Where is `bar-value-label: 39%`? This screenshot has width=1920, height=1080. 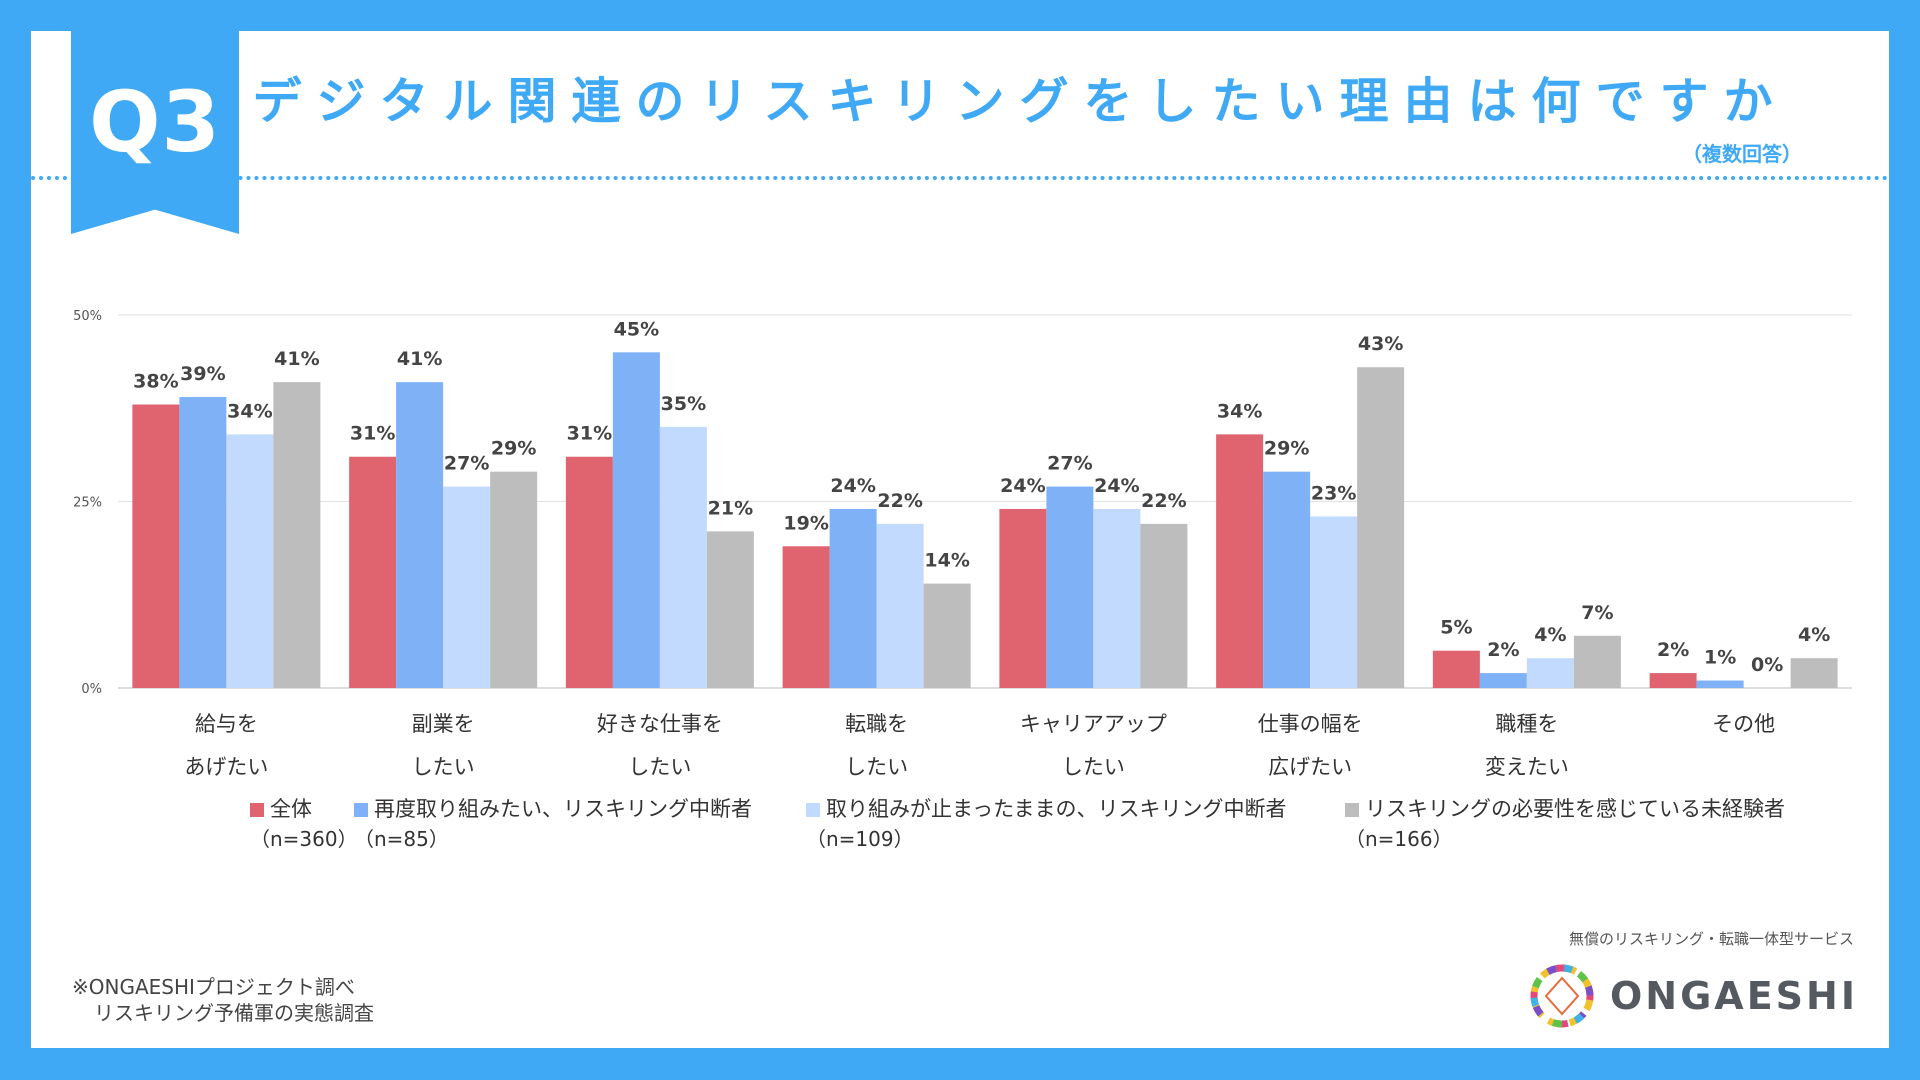 bar-value-label: 39% is located at coordinates (202, 374).